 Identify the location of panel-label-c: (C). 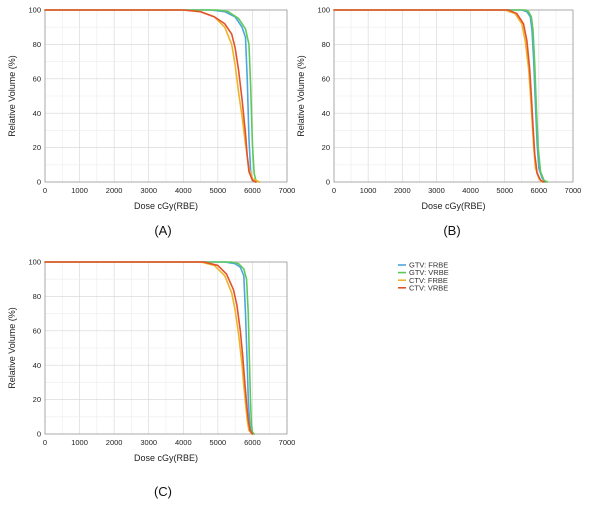
(163, 491).